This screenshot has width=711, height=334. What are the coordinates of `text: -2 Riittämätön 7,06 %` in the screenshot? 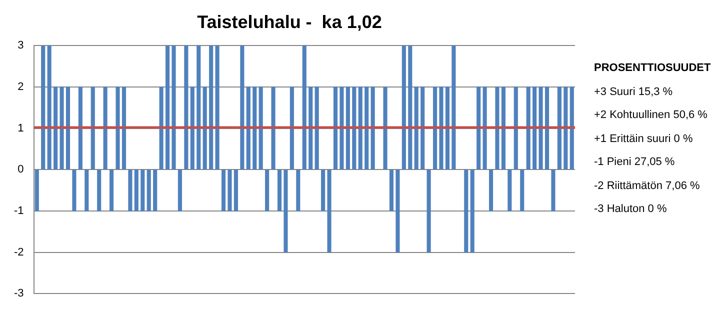 It's located at (647, 187).